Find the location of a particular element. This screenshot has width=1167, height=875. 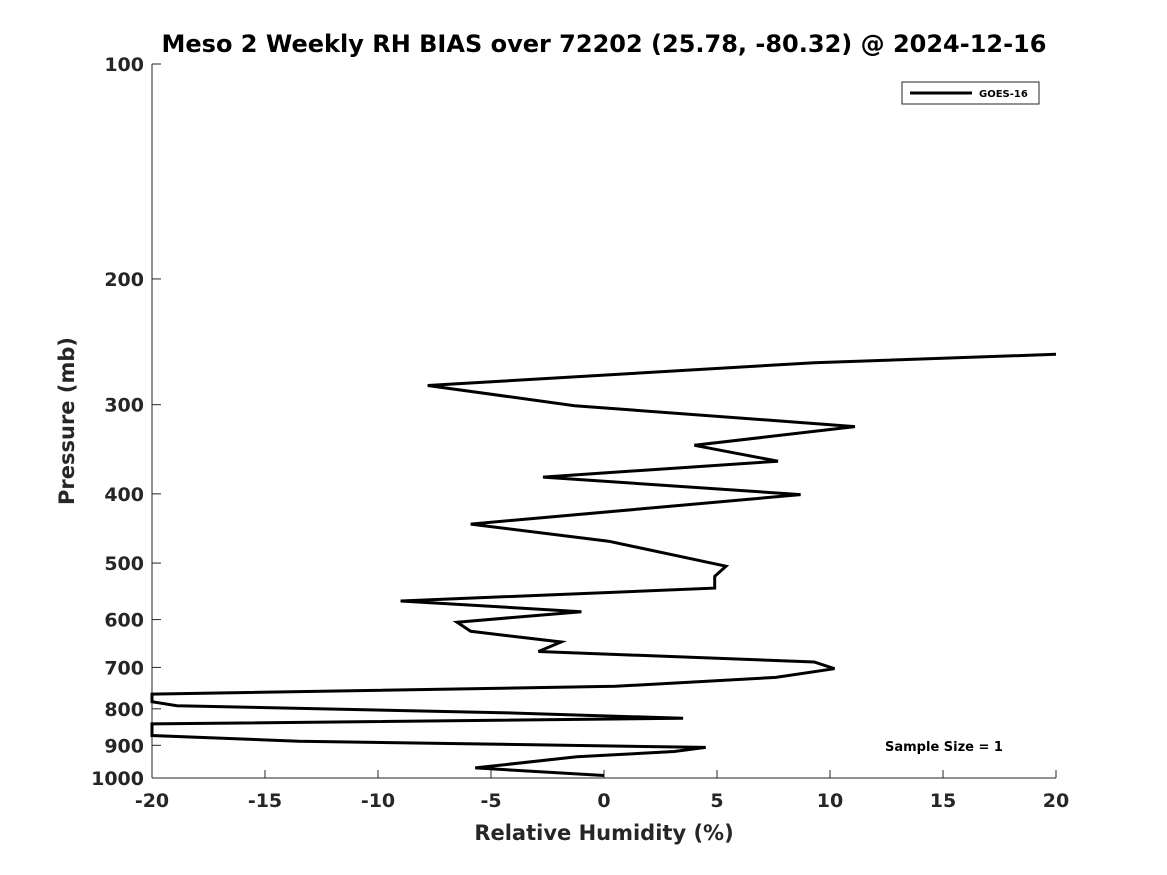

y-tick-label: 700 is located at coordinates (124, 668).